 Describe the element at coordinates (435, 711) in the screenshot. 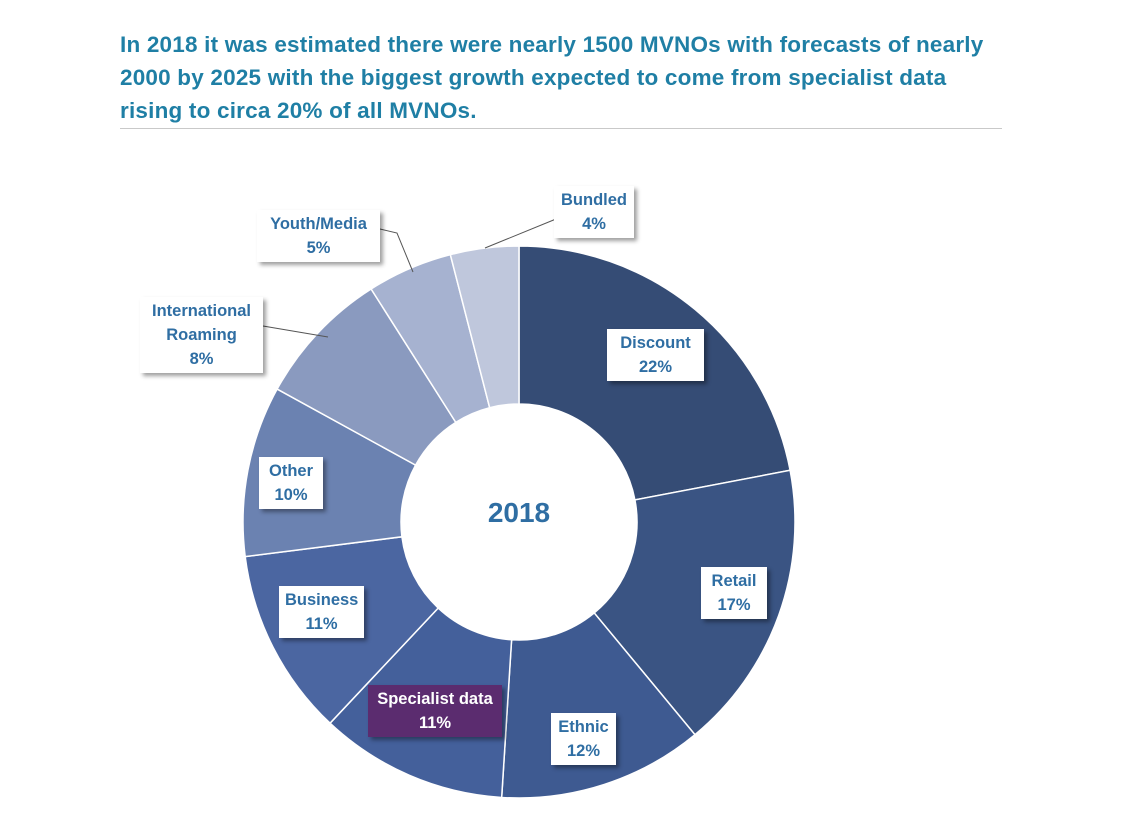

I see `slice-label-specialist-data: Specialist data 11%` at that location.